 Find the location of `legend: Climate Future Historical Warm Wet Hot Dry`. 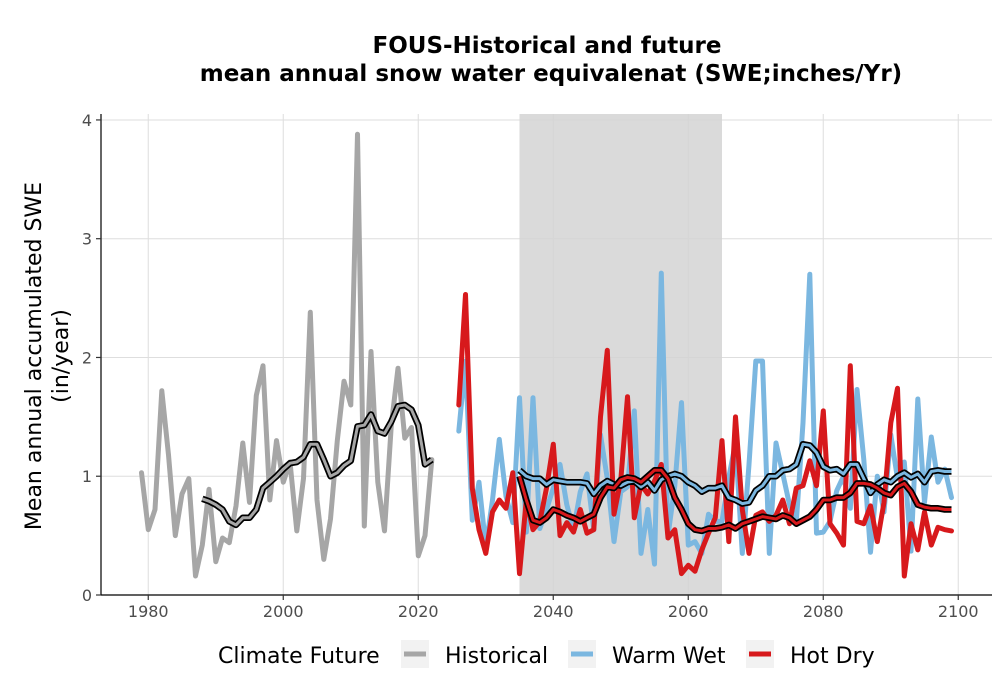

legend: Climate Future Historical Warm Wet Hot Dry is located at coordinates (546, 654).